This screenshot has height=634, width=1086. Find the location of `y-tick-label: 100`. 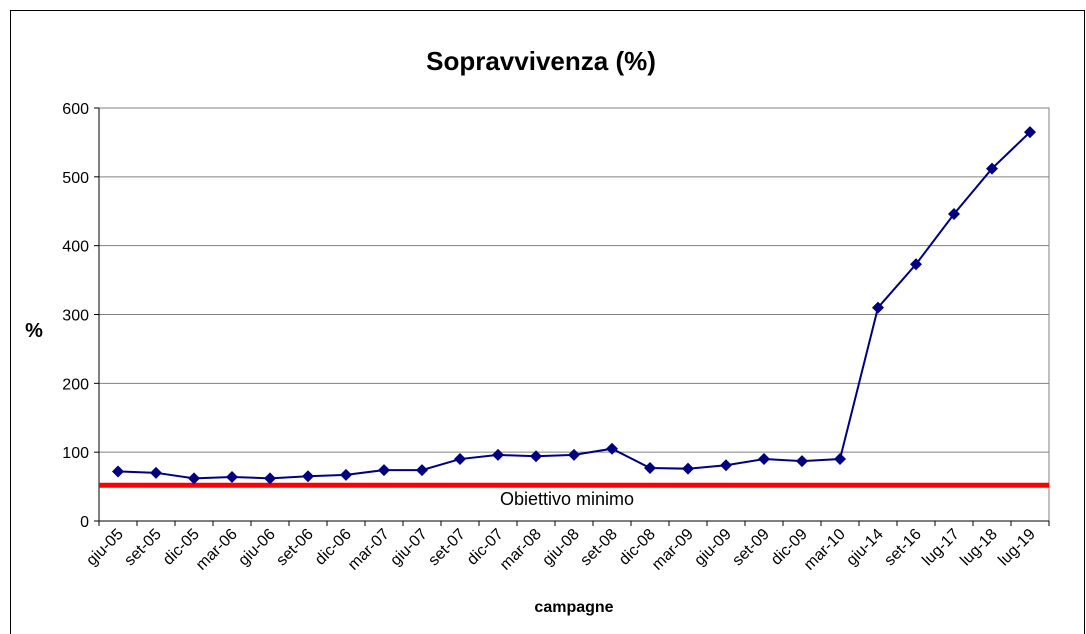

y-tick-label: 100 is located at coordinates (75, 453).